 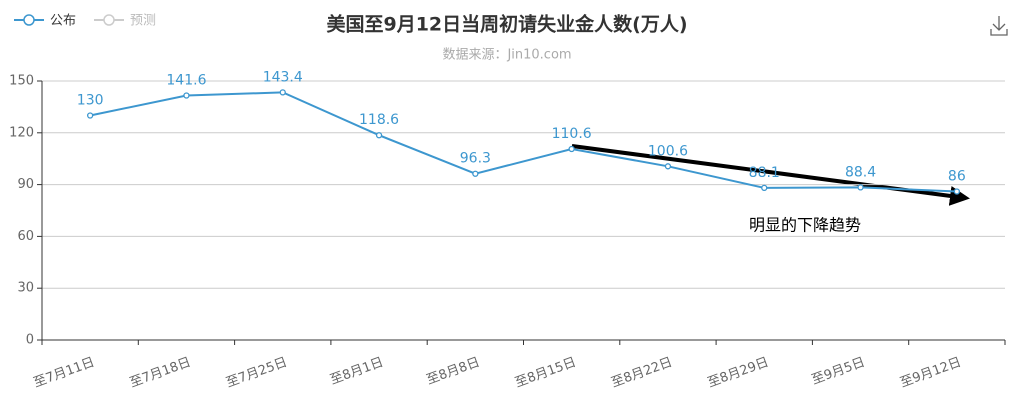 I want to click on x-tick-label: 至8月29日, so click(x=738, y=373).